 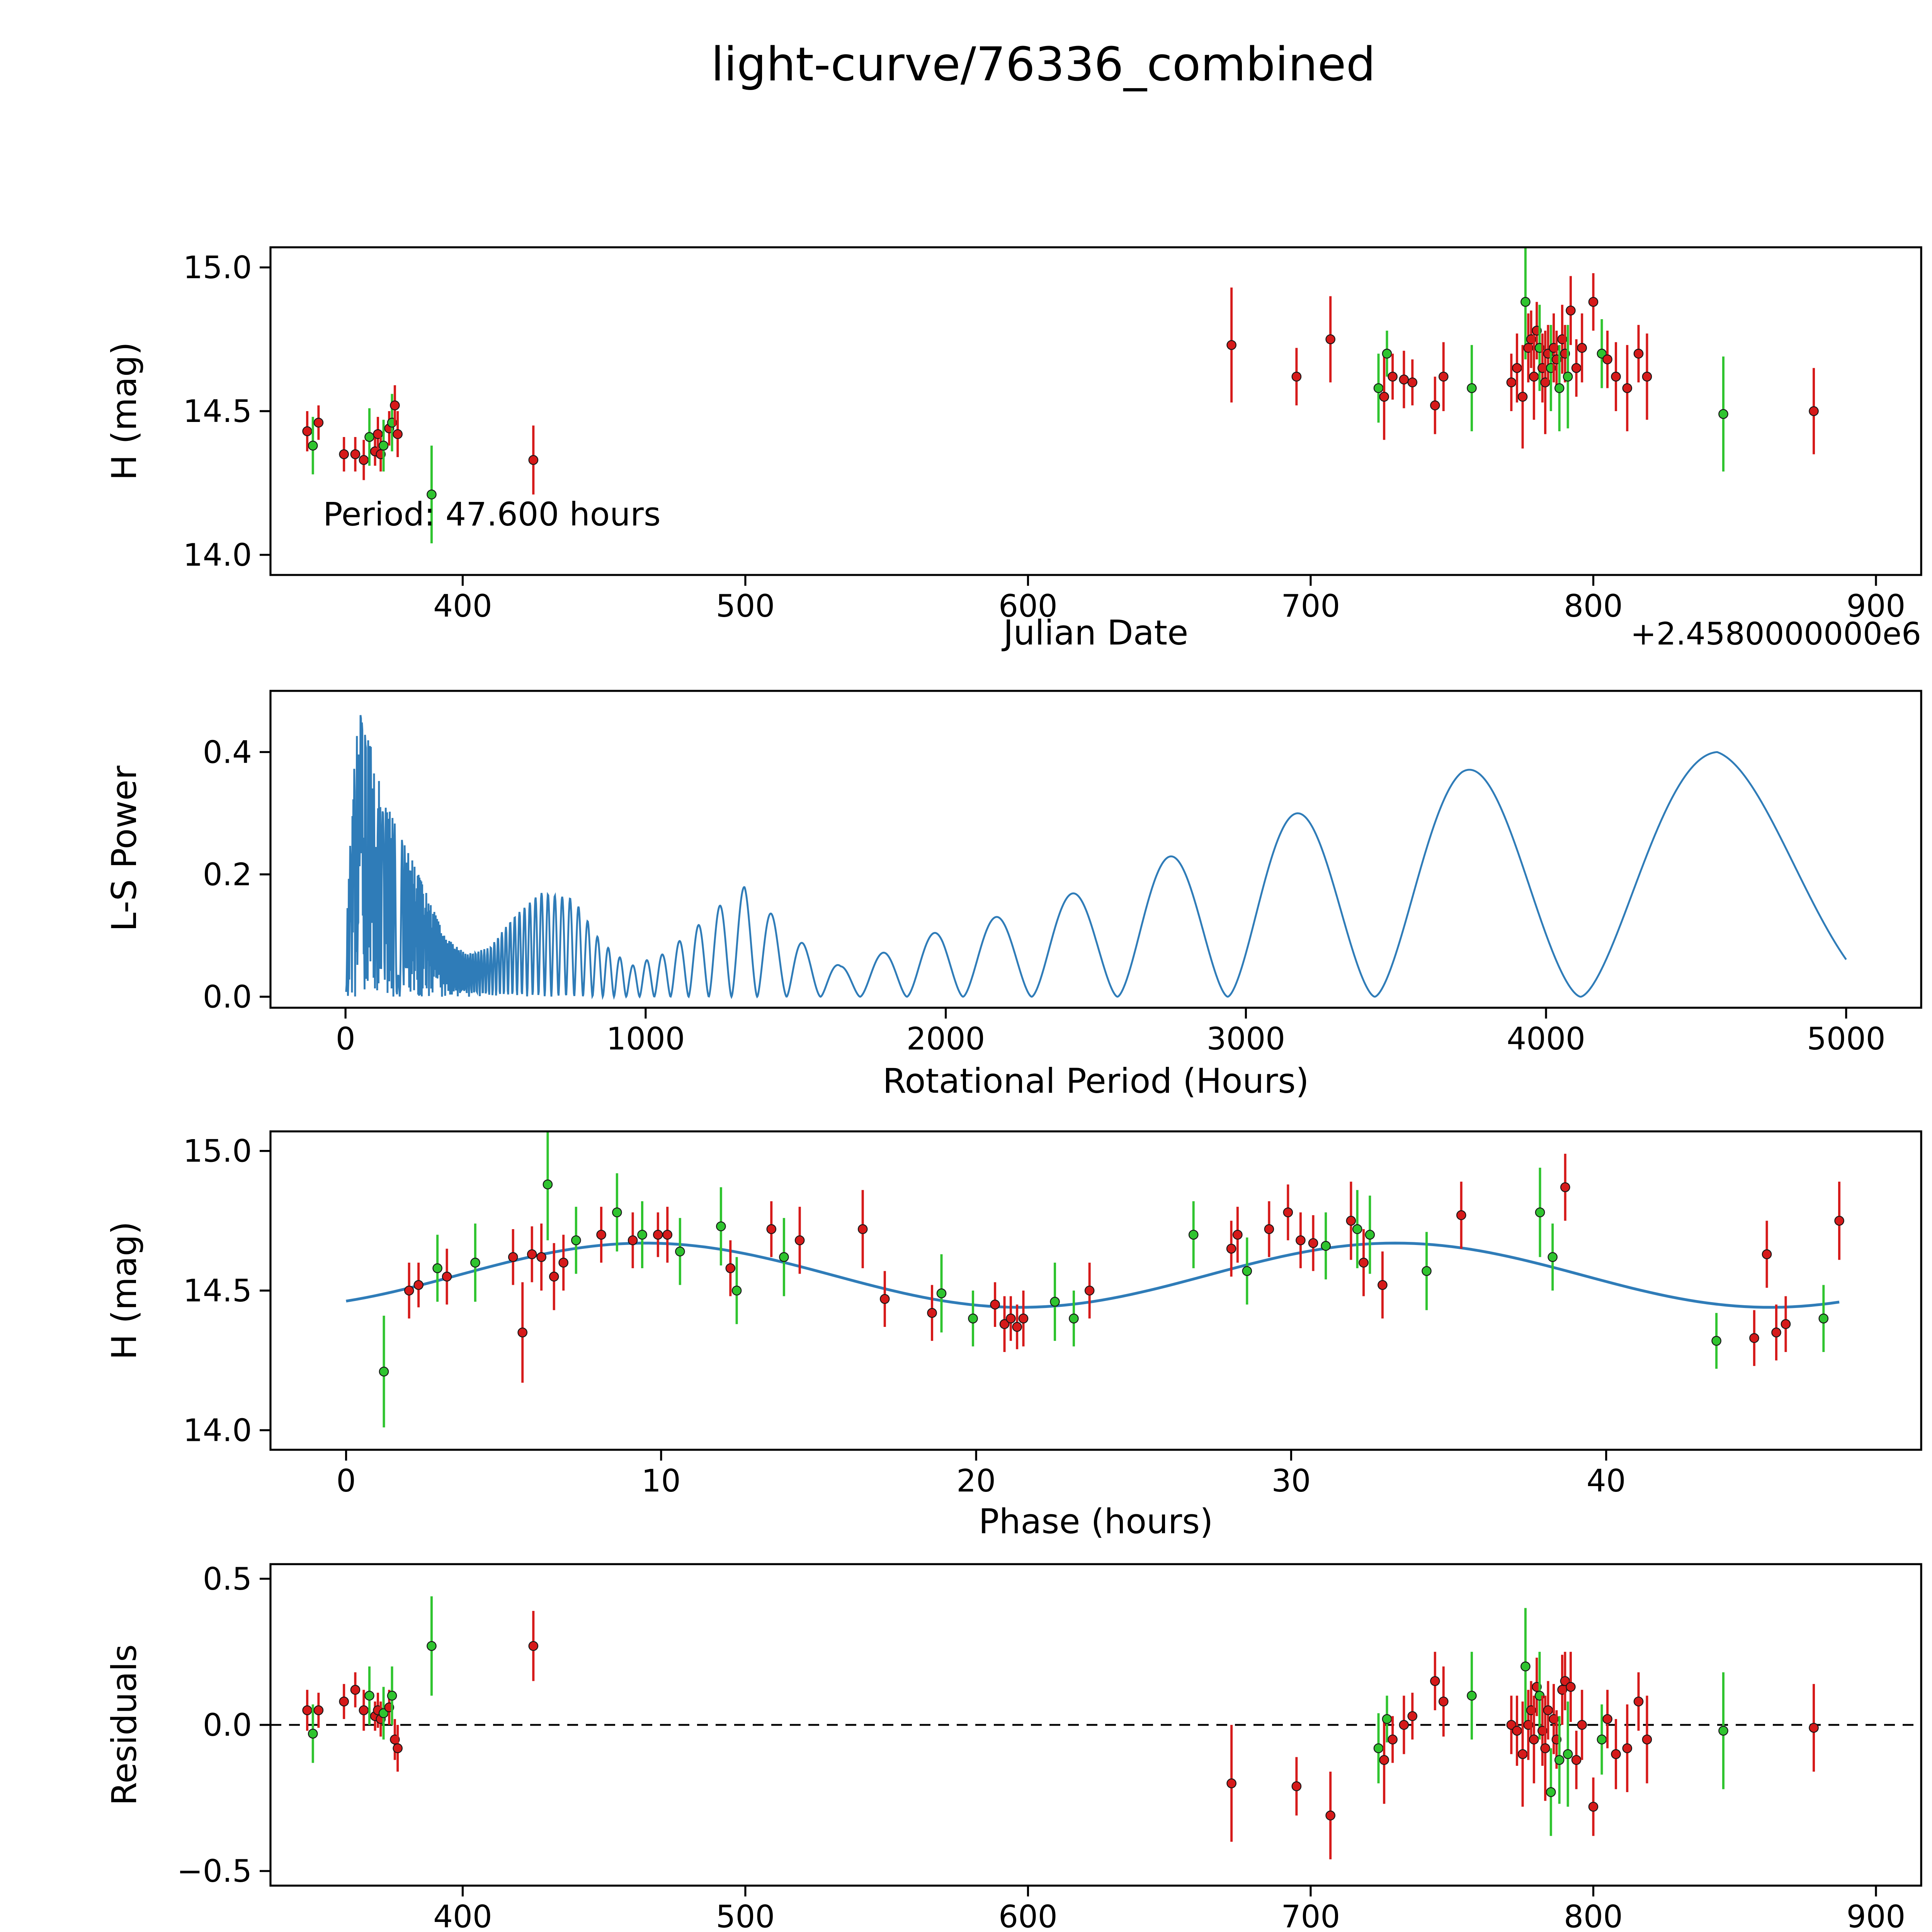 I want to click on x-tick-label: 1000, so click(x=645, y=1039).